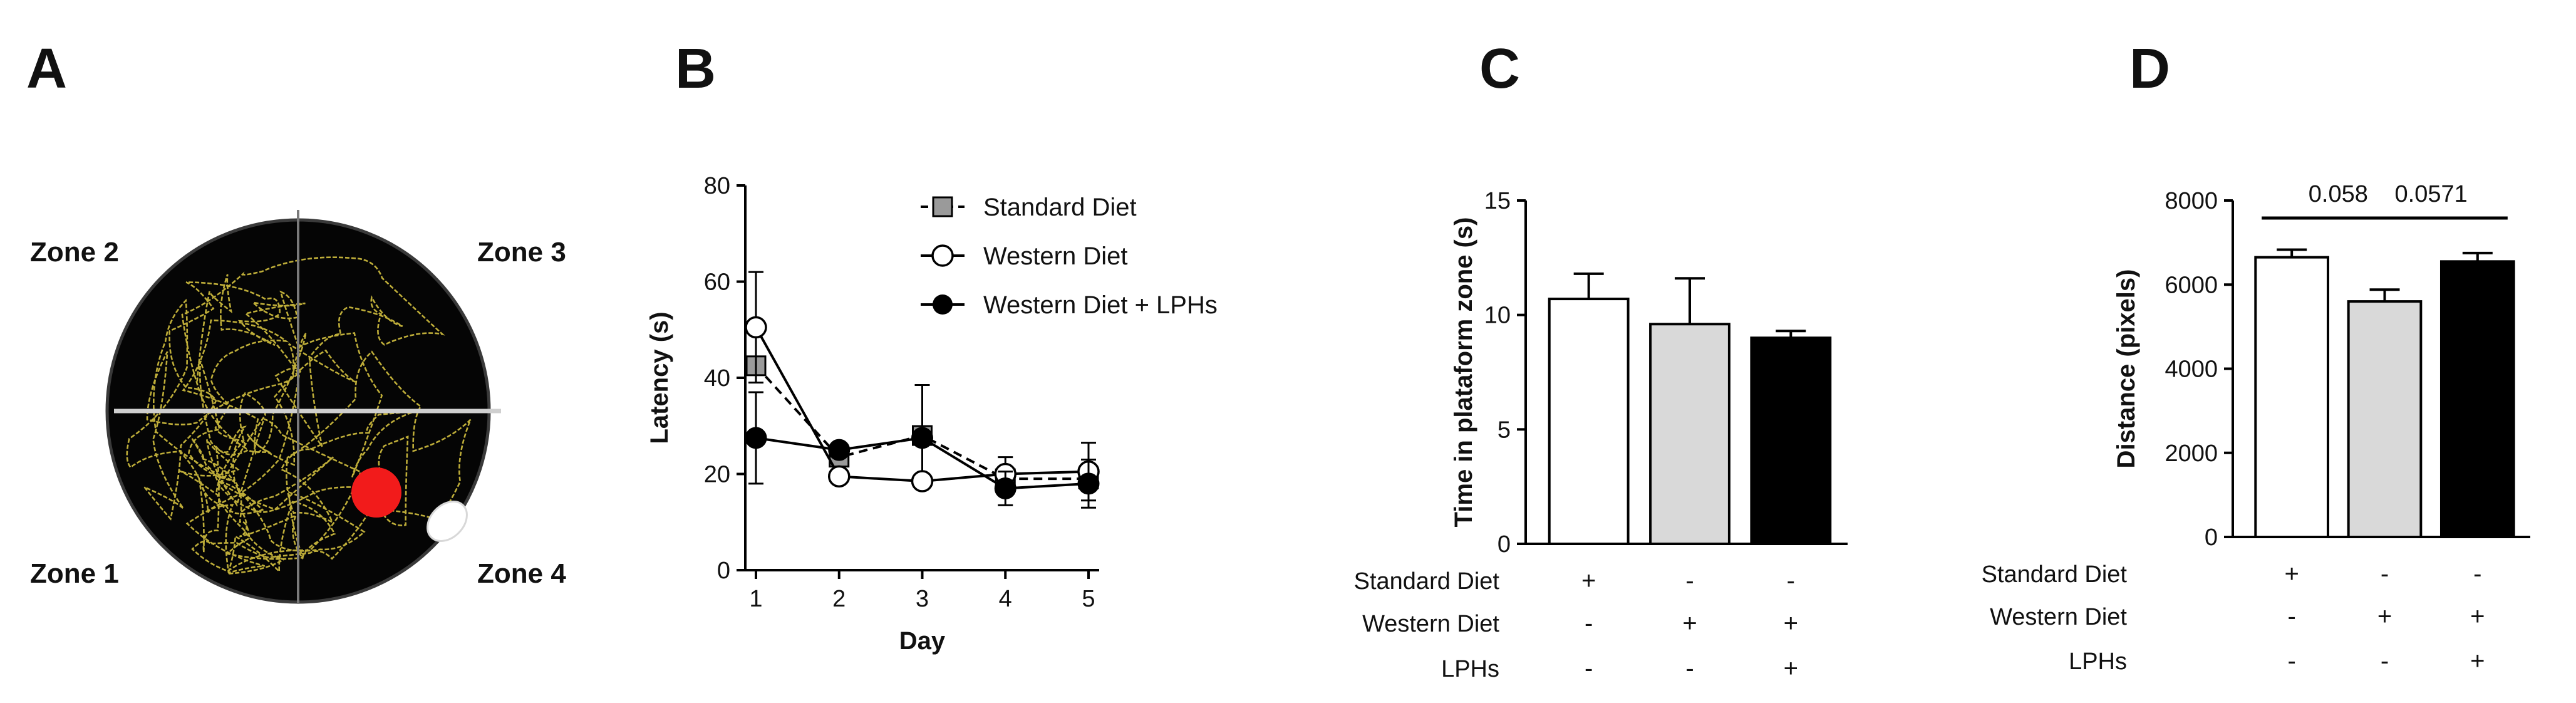 The image size is (2576, 703). Describe the element at coordinates (1055, 256) in the screenshot. I see `b-legend-label: Western Diet` at that location.